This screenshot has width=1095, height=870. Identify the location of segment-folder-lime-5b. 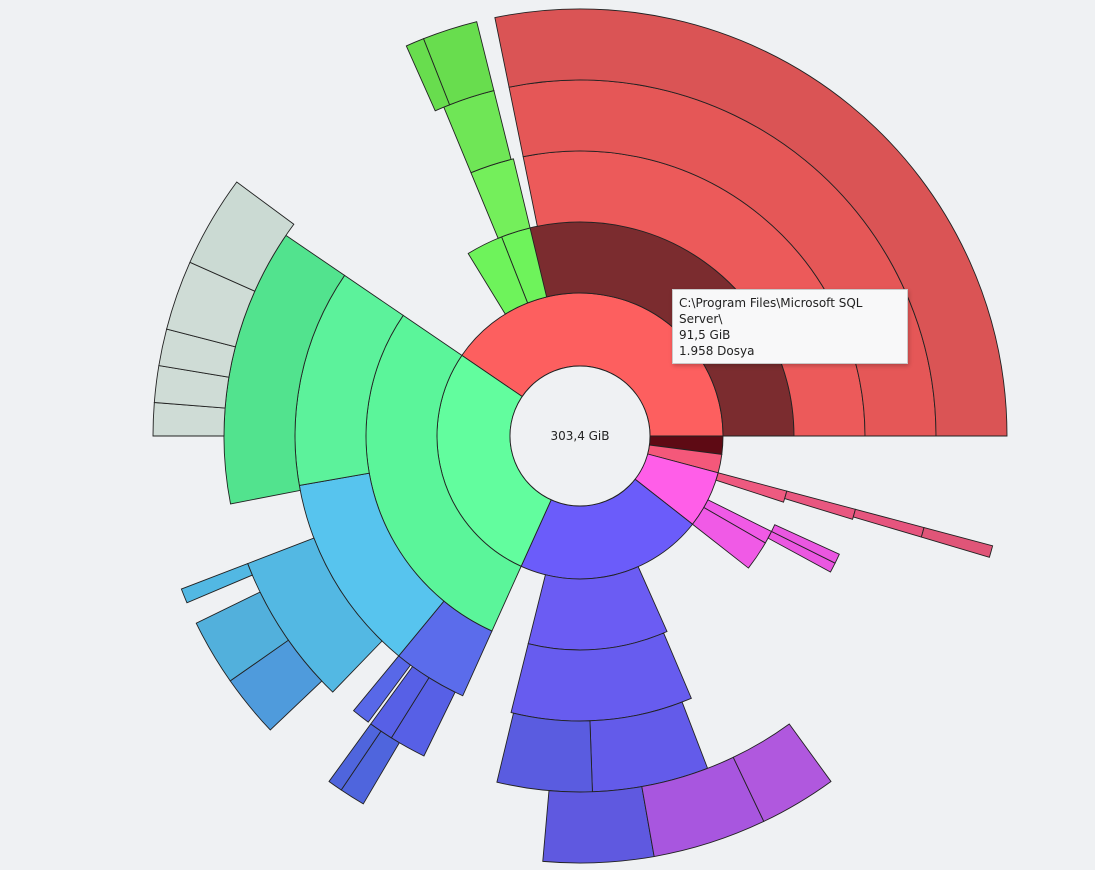
(428, 75).